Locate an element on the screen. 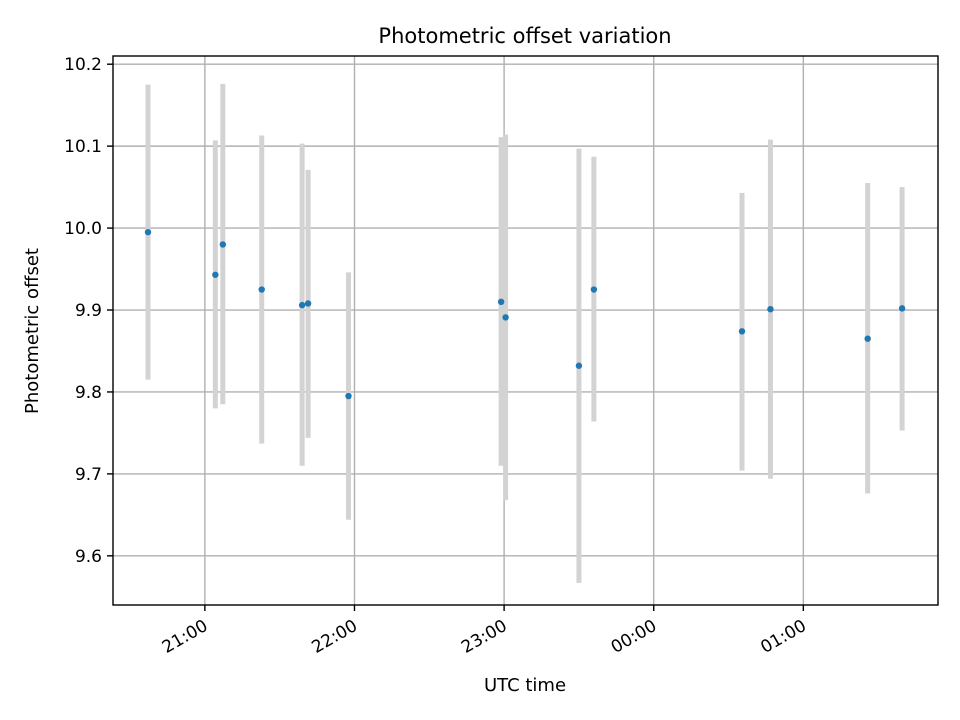  x-tick-label: 22:00 is located at coordinates (335, 637).